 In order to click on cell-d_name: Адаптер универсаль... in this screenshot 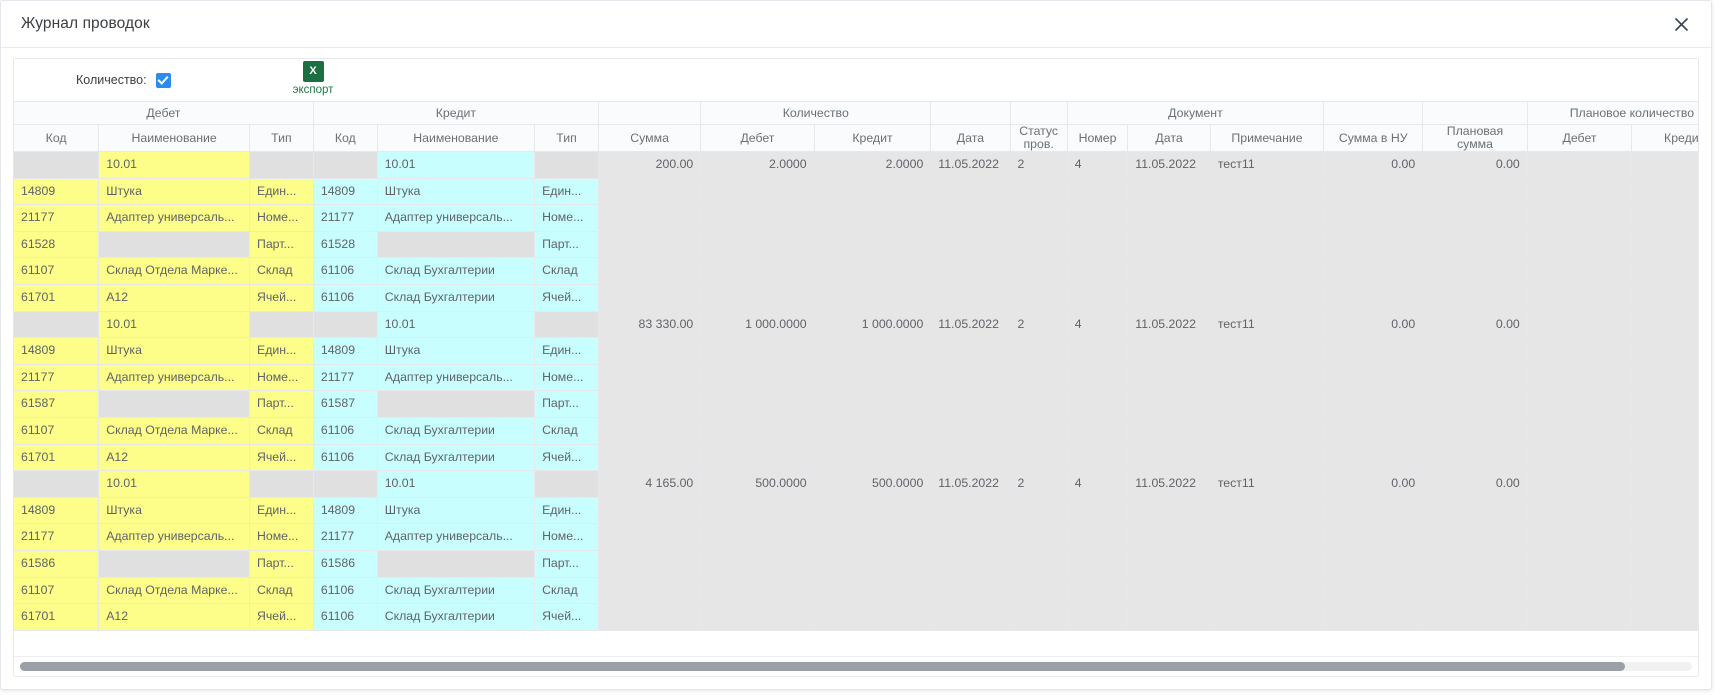, I will do `click(174, 378)`.